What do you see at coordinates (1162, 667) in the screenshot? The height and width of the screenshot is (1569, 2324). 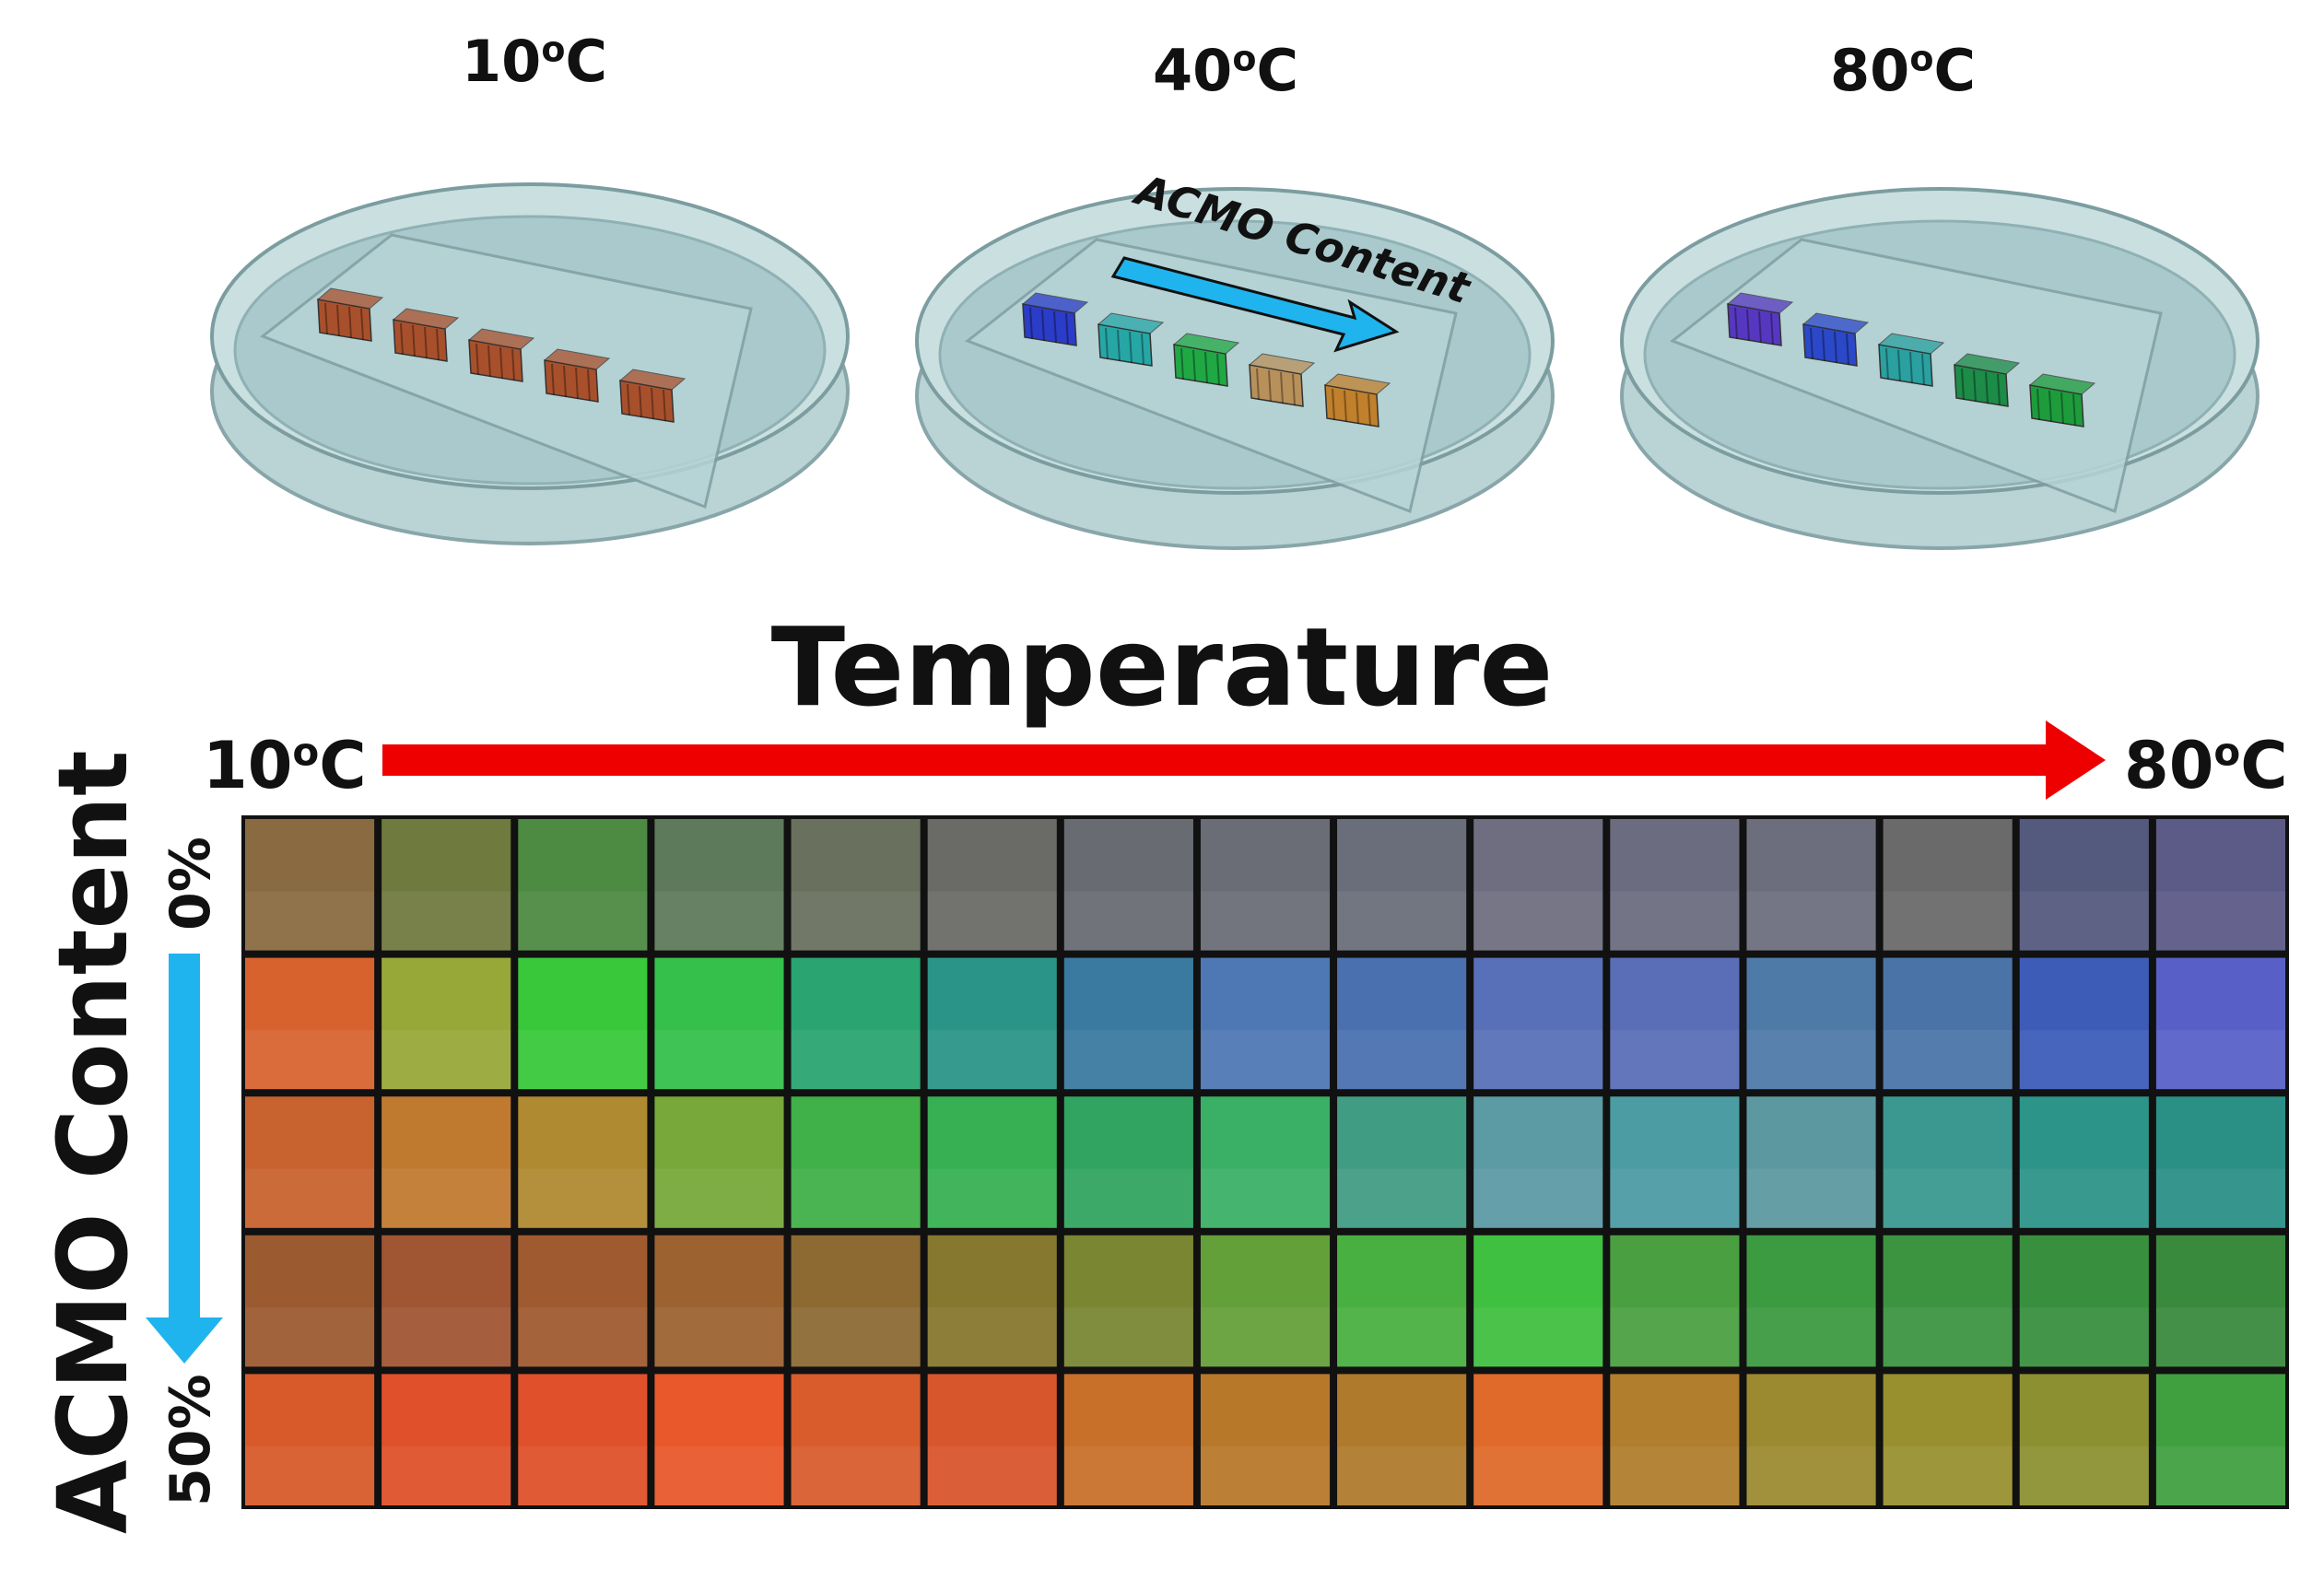 I see `temperature-title: Temperature` at bounding box center [1162, 667].